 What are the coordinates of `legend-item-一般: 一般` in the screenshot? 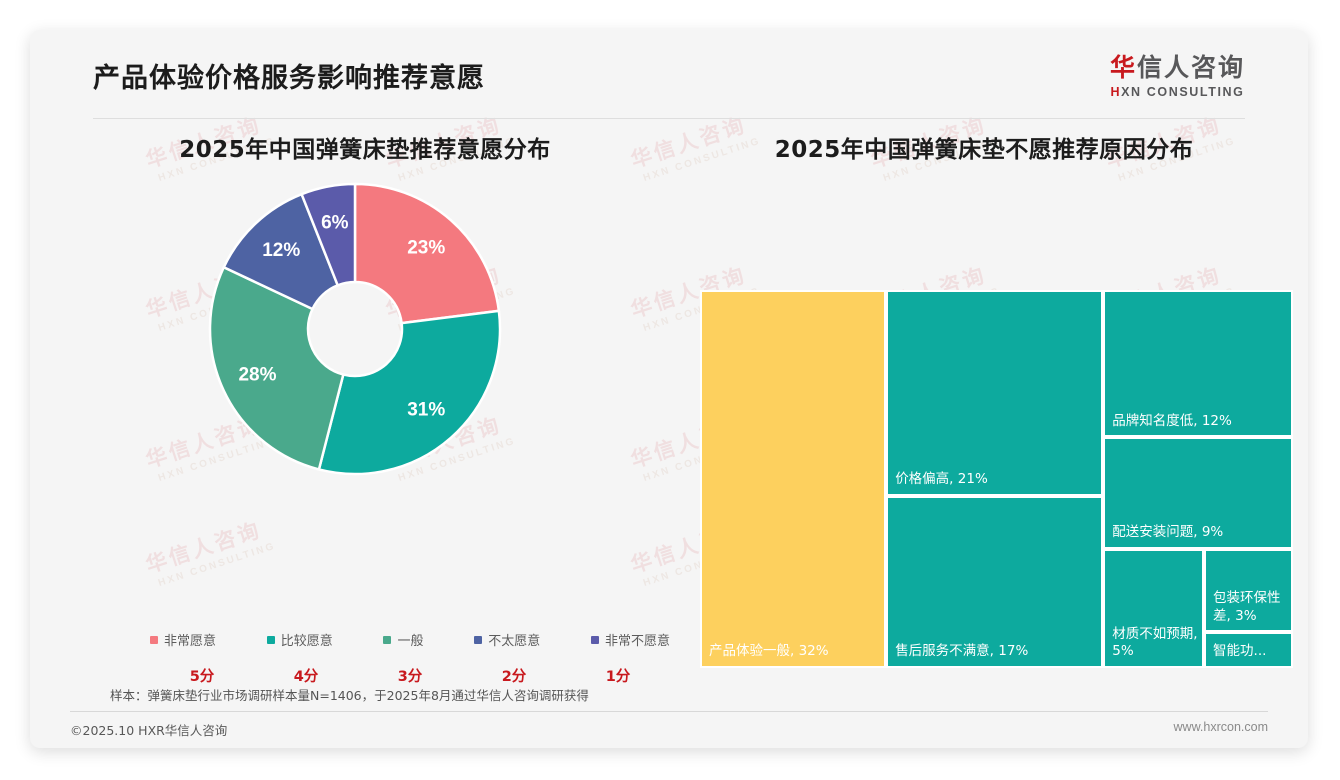 It's located at (403, 639).